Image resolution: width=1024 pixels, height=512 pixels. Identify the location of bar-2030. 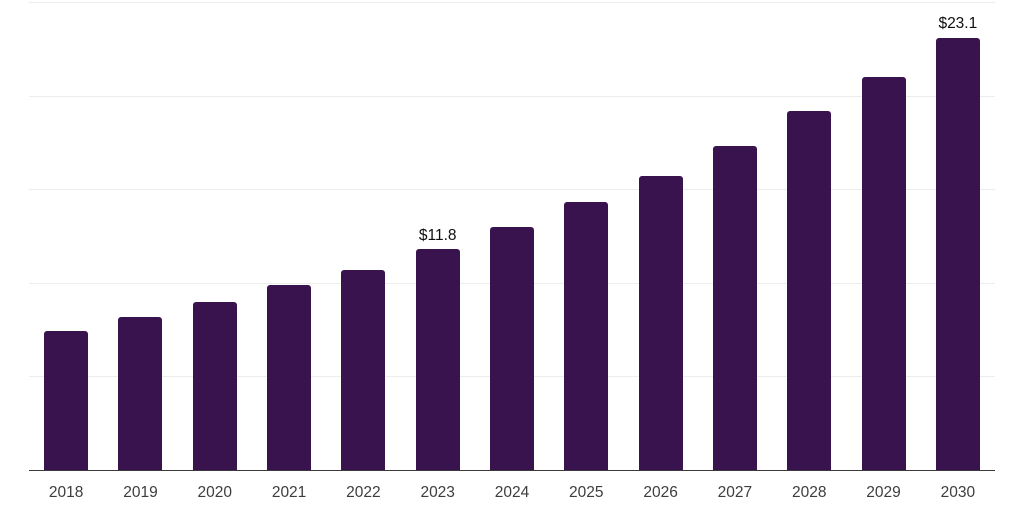
(957, 253).